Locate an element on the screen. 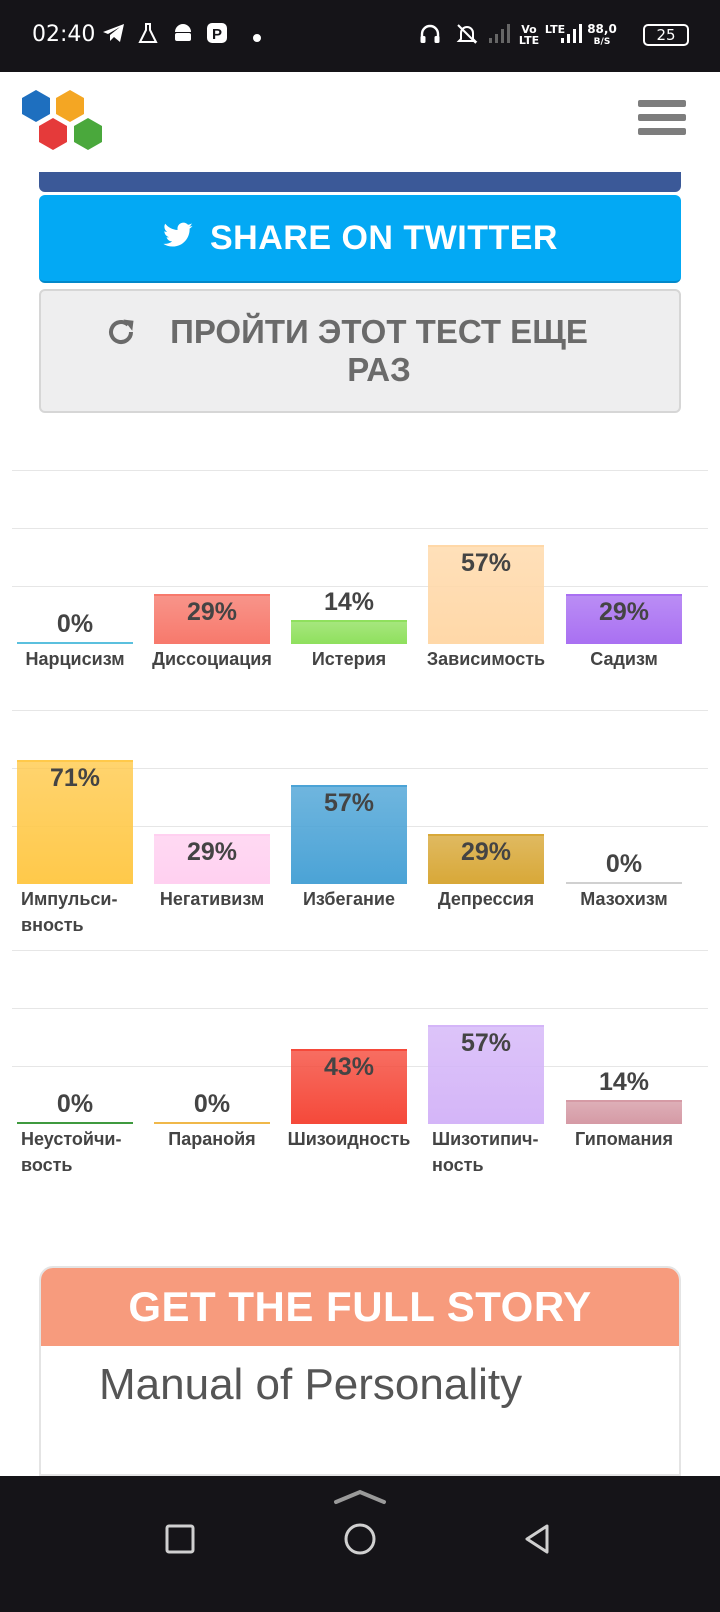 This screenshot has width=720, height=1612. chart-category-label: Шизотипич-ность is located at coordinates (485, 1152).